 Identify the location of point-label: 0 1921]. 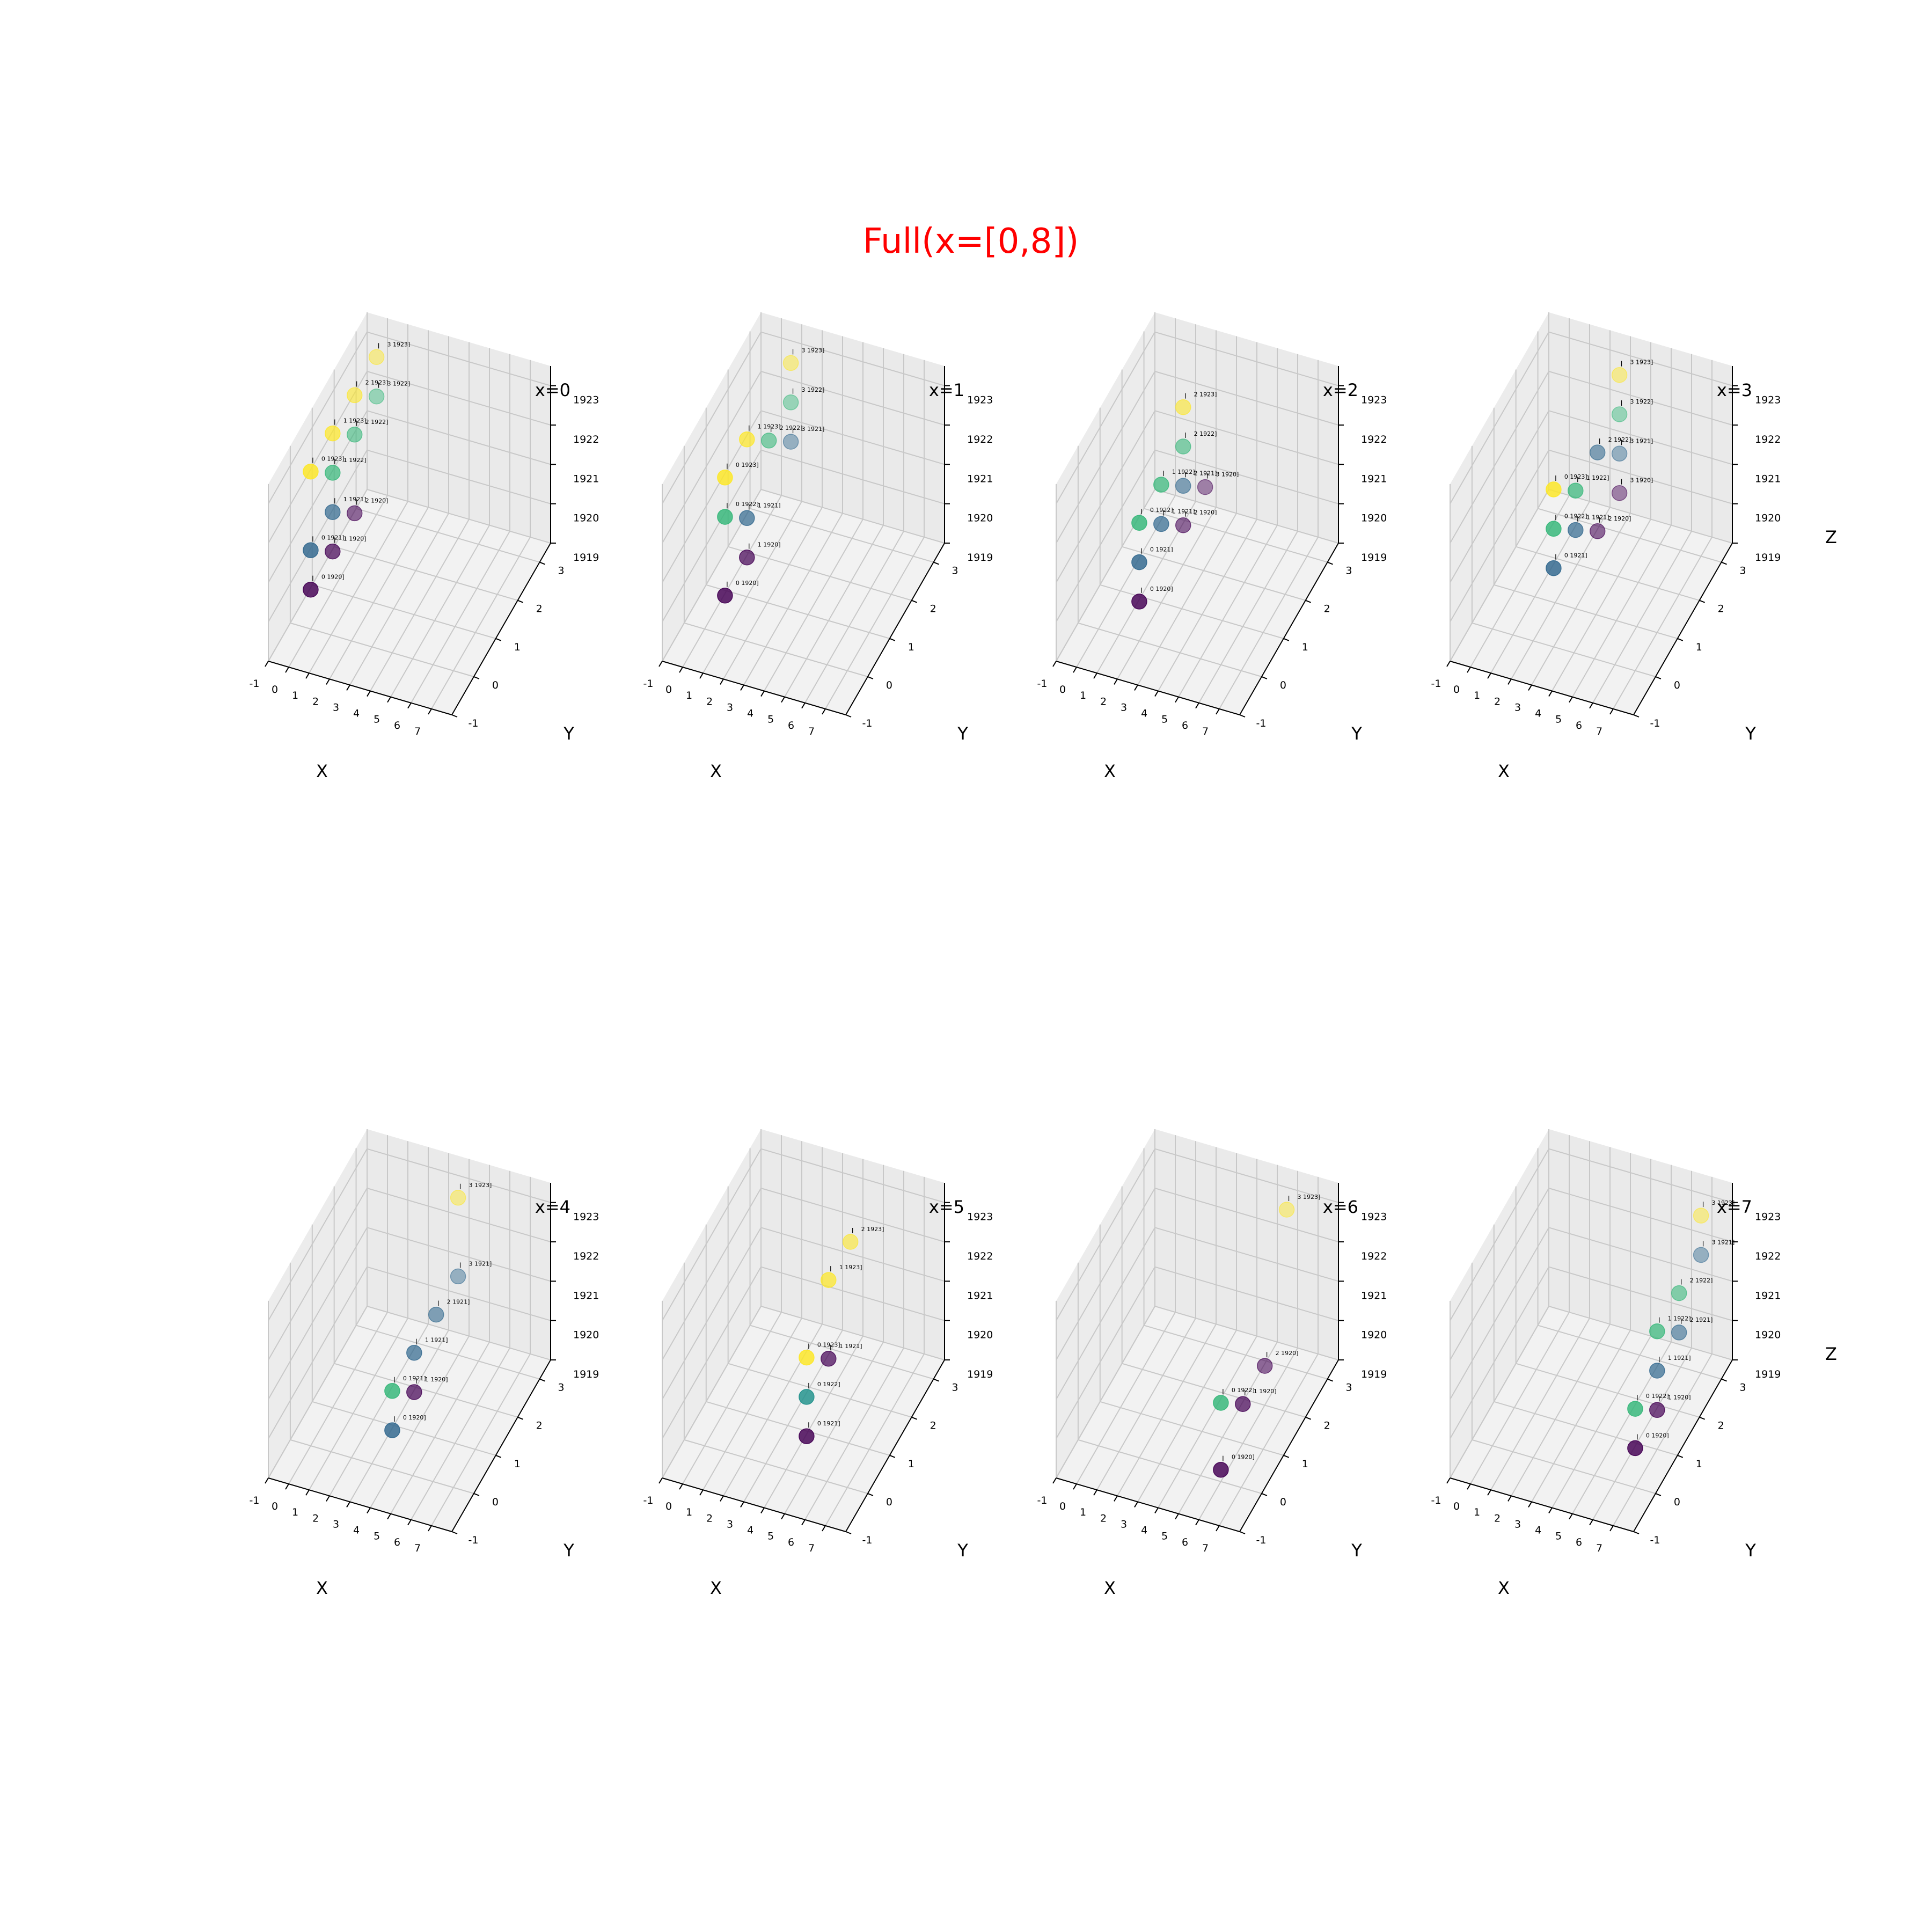
(1575, 555).